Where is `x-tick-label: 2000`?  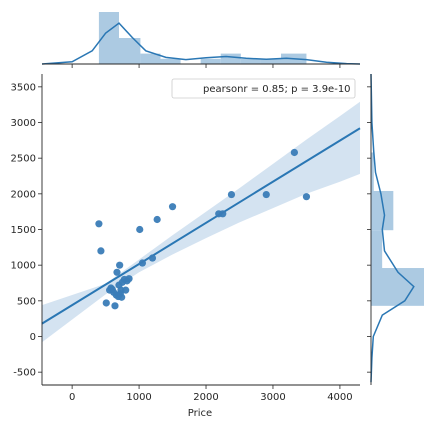 x-tick-label: 2000 is located at coordinates (205, 397).